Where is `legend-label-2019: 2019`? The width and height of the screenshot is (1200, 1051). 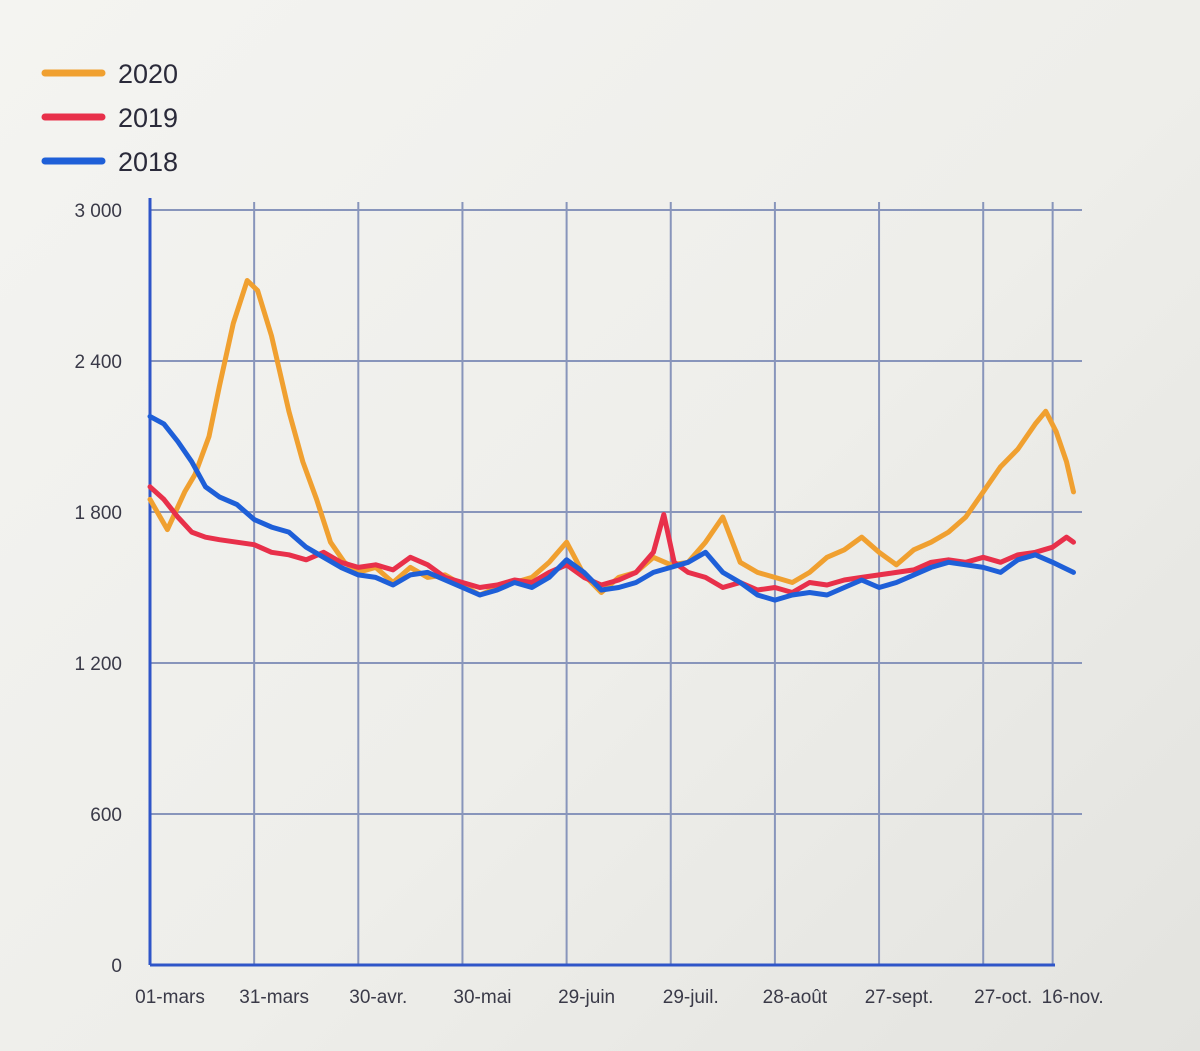
legend-label-2019: 2019 is located at coordinates (148, 118).